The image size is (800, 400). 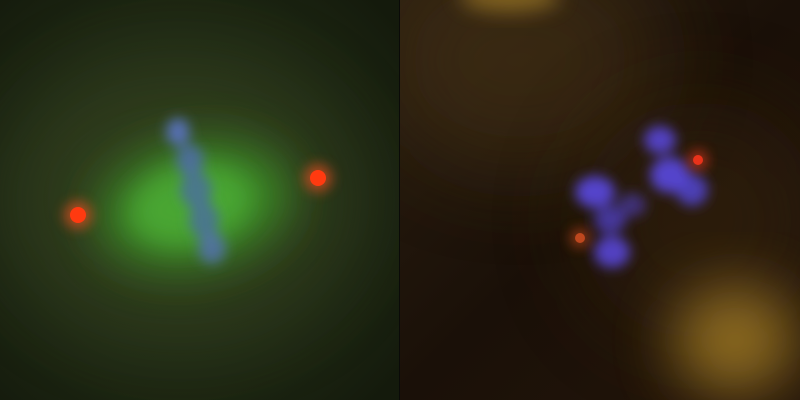 What do you see at coordinates (735, 340) in the screenshot?
I see `neighboring-cell` at bounding box center [735, 340].